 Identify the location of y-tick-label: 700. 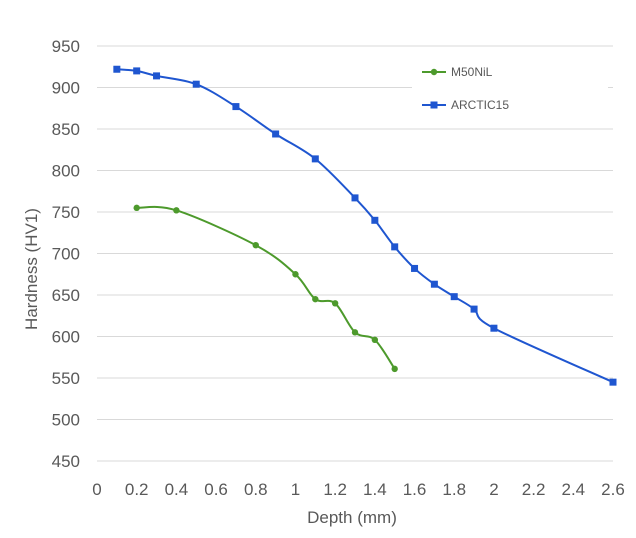
(66, 254).